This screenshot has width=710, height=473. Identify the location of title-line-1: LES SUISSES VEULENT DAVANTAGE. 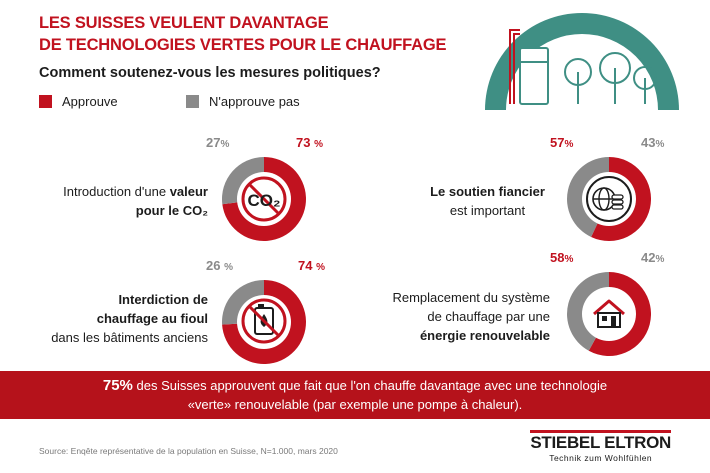
(184, 23).